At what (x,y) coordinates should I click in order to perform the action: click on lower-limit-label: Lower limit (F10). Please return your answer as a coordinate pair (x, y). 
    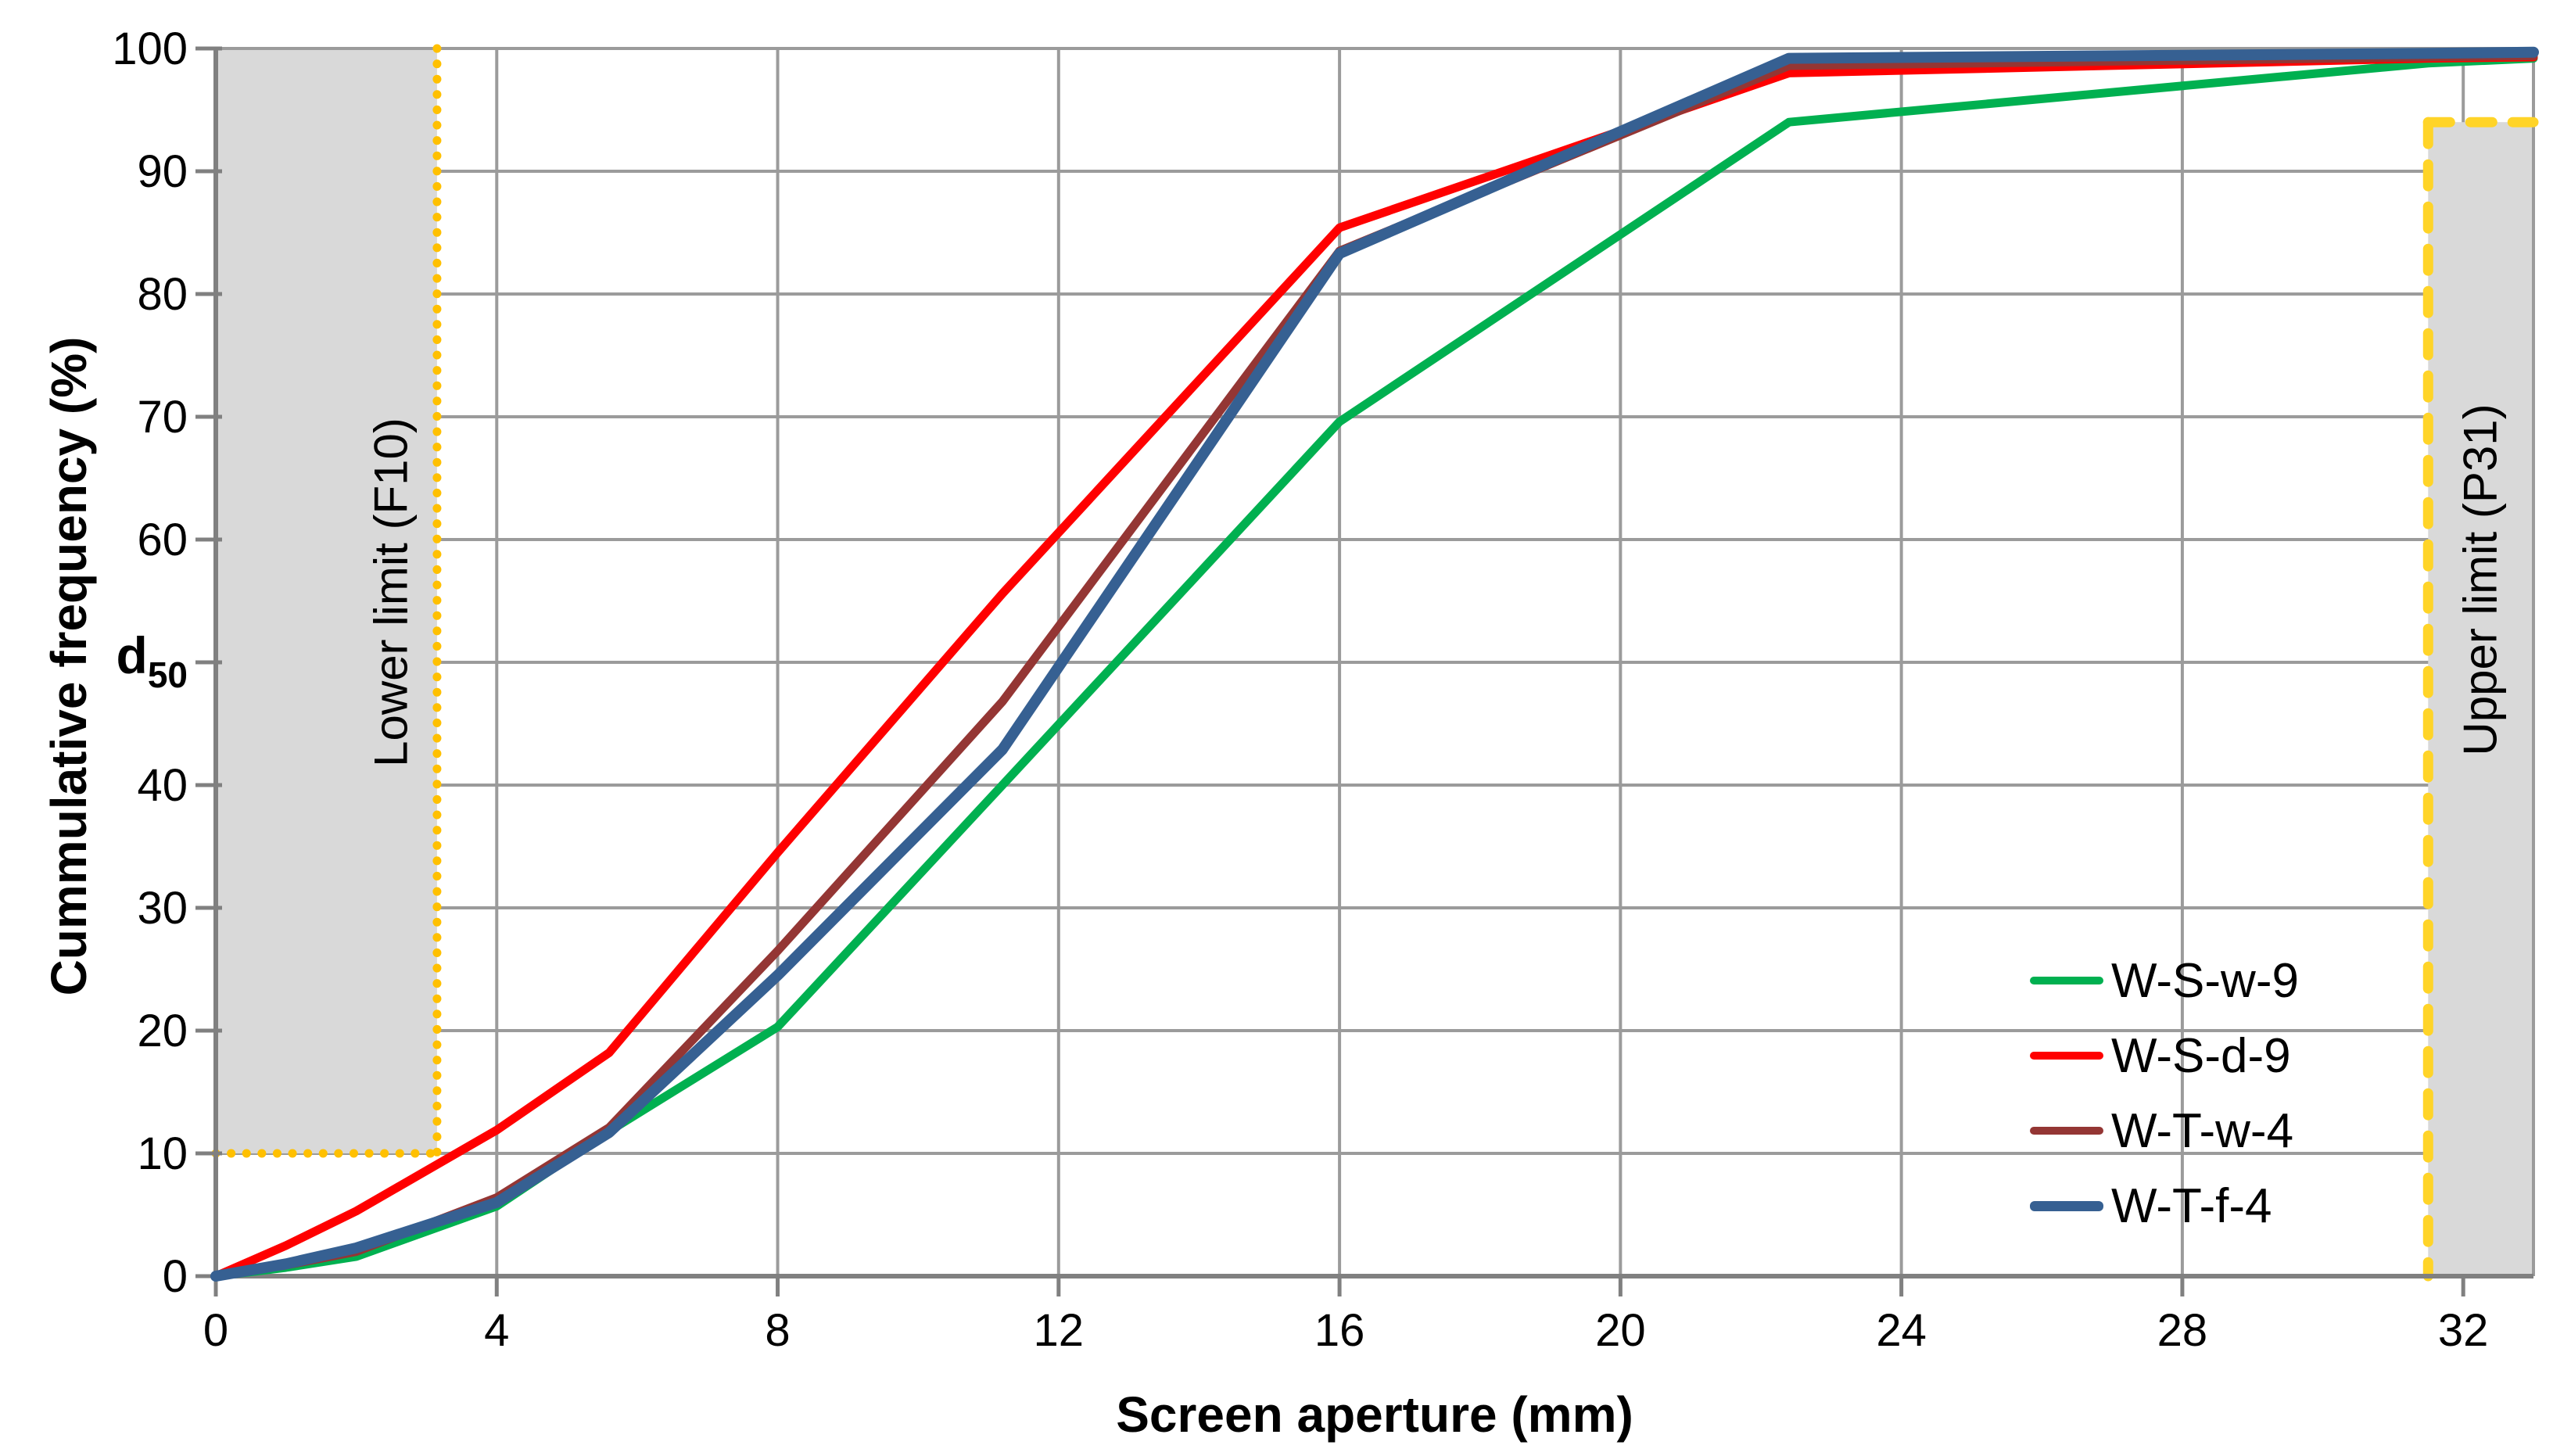
    Looking at the image, I should click on (391, 592).